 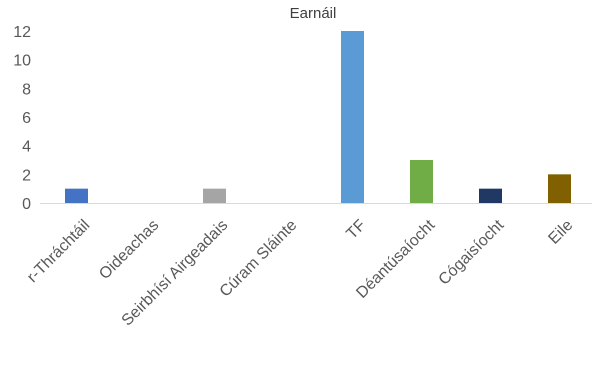 What do you see at coordinates (22, 32) in the screenshot?
I see `y-tick-label: 12` at bounding box center [22, 32].